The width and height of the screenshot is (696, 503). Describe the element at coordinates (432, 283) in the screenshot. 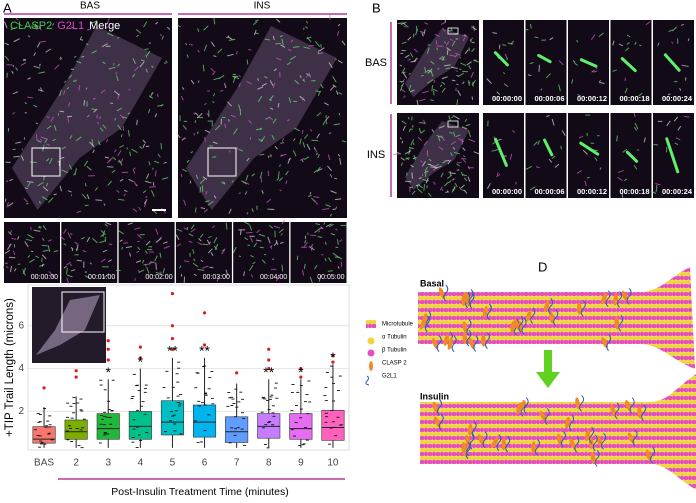

I see `condition-label: Basal` at that location.